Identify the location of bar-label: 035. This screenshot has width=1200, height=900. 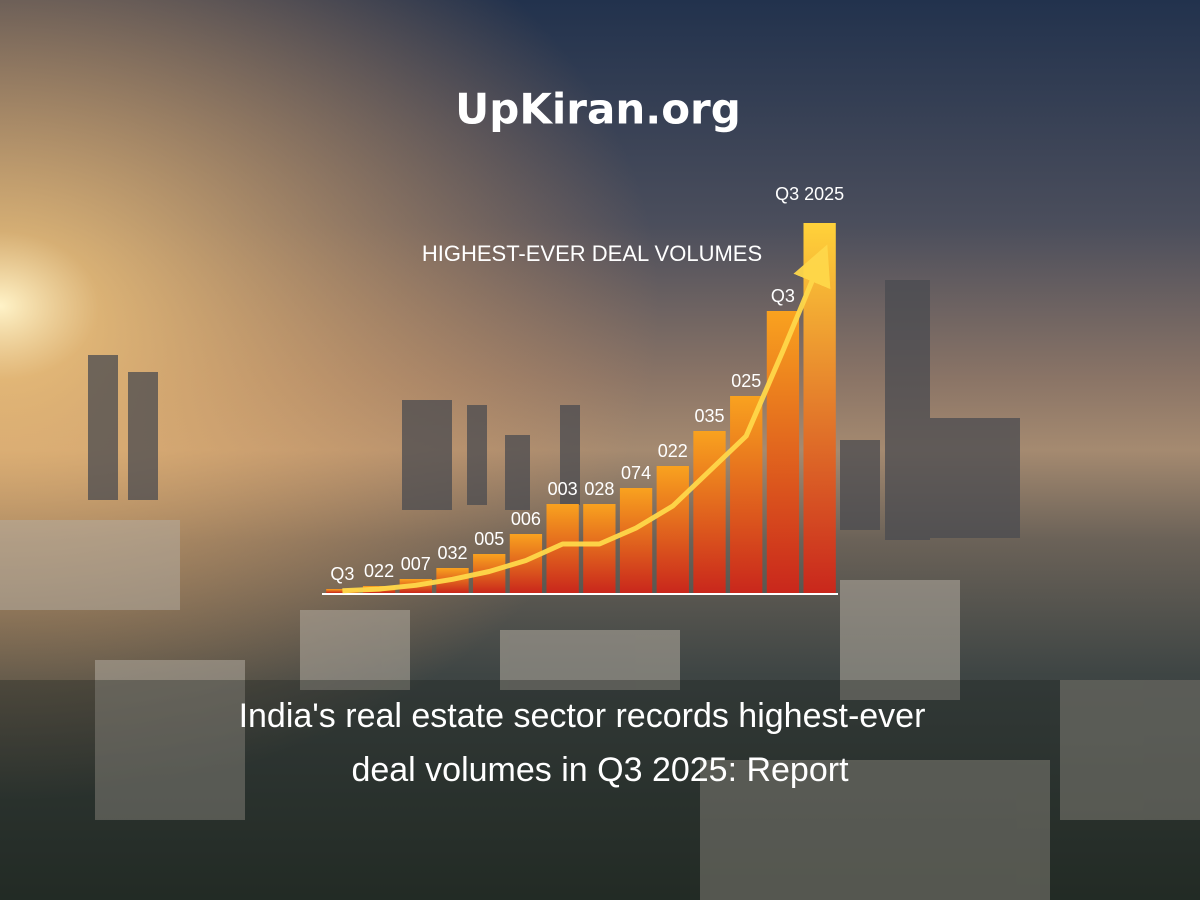
(709, 416).